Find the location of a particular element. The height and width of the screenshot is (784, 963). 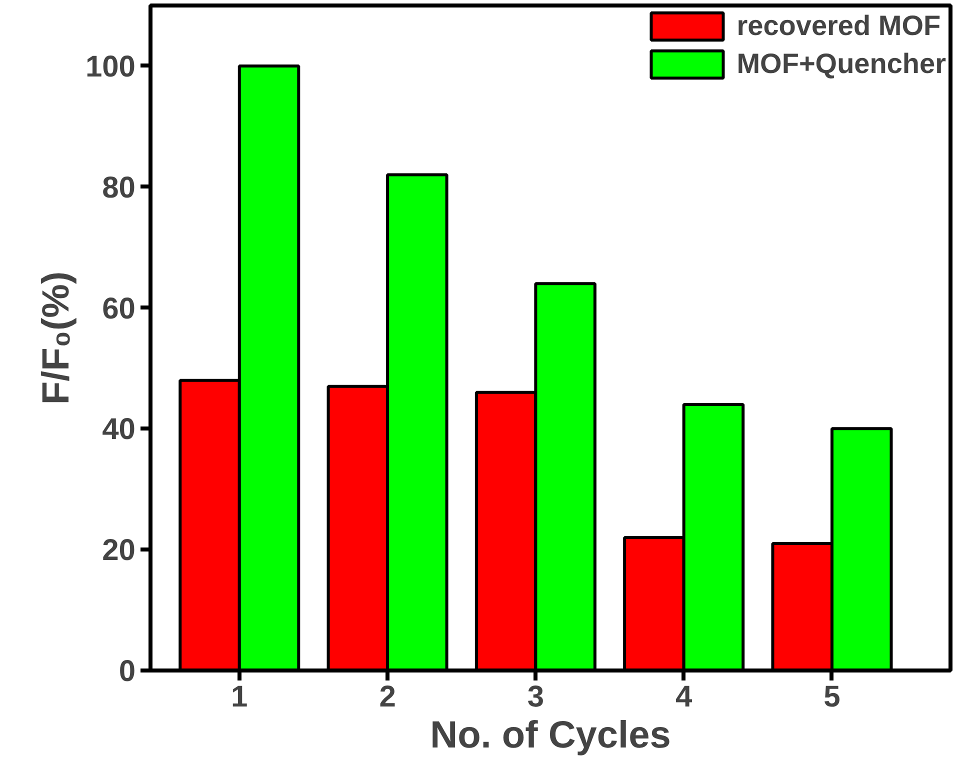

y-tick-label: 40 is located at coordinates (119, 429).